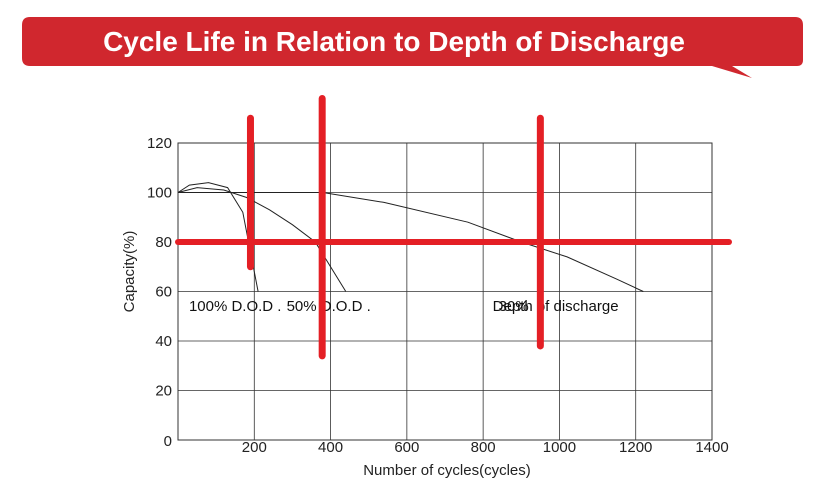 This screenshot has width=829, height=500. I want to click on y-tick-label: 40, so click(163, 341).